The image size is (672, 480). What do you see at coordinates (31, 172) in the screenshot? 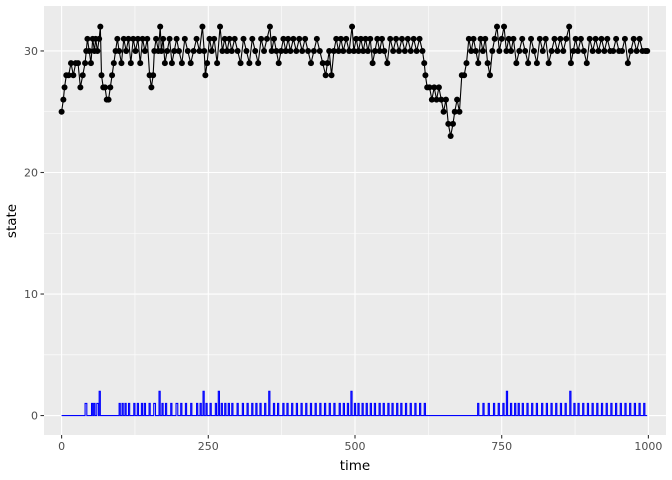
I see `y-tick-label: 20` at bounding box center [31, 172].